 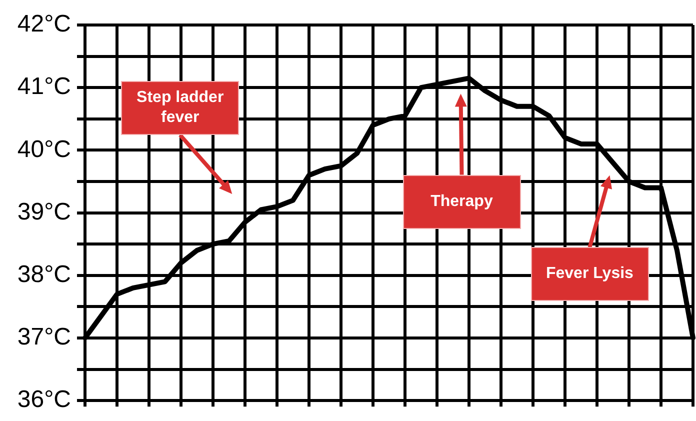 I want to click on y-tick-label: 38°C, so click(x=44, y=274).